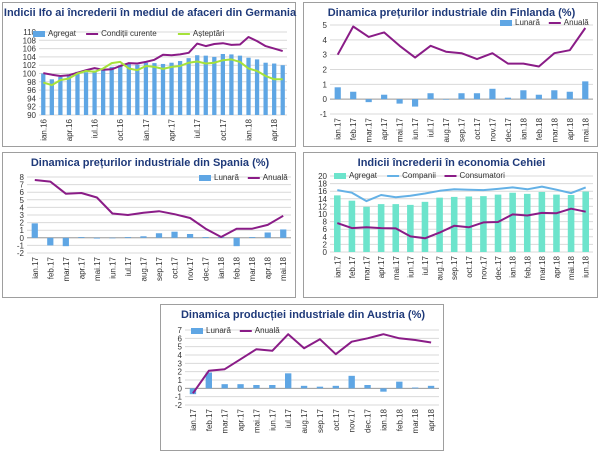  Describe the element at coordinates (498, 267) in the screenshot. I see `x-tick-label: dec.17` at that location.